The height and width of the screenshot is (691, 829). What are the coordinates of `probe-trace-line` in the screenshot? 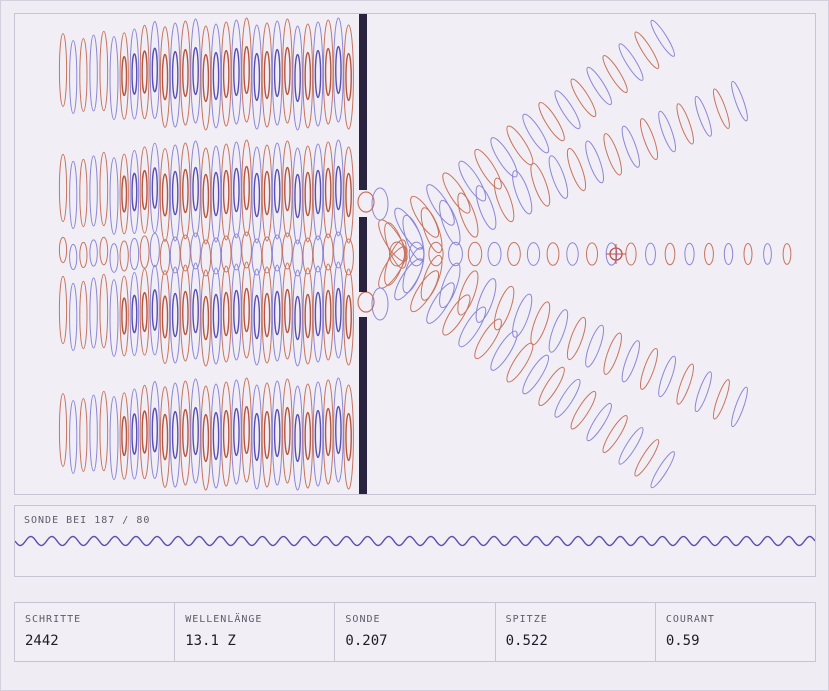 It's located at (415, 541).